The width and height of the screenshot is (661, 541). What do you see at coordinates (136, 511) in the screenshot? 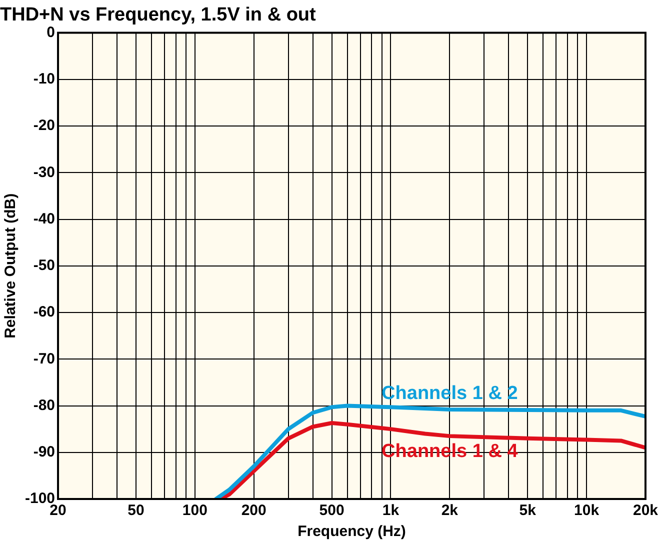
I see `x-tick-label: 50` at bounding box center [136, 511].